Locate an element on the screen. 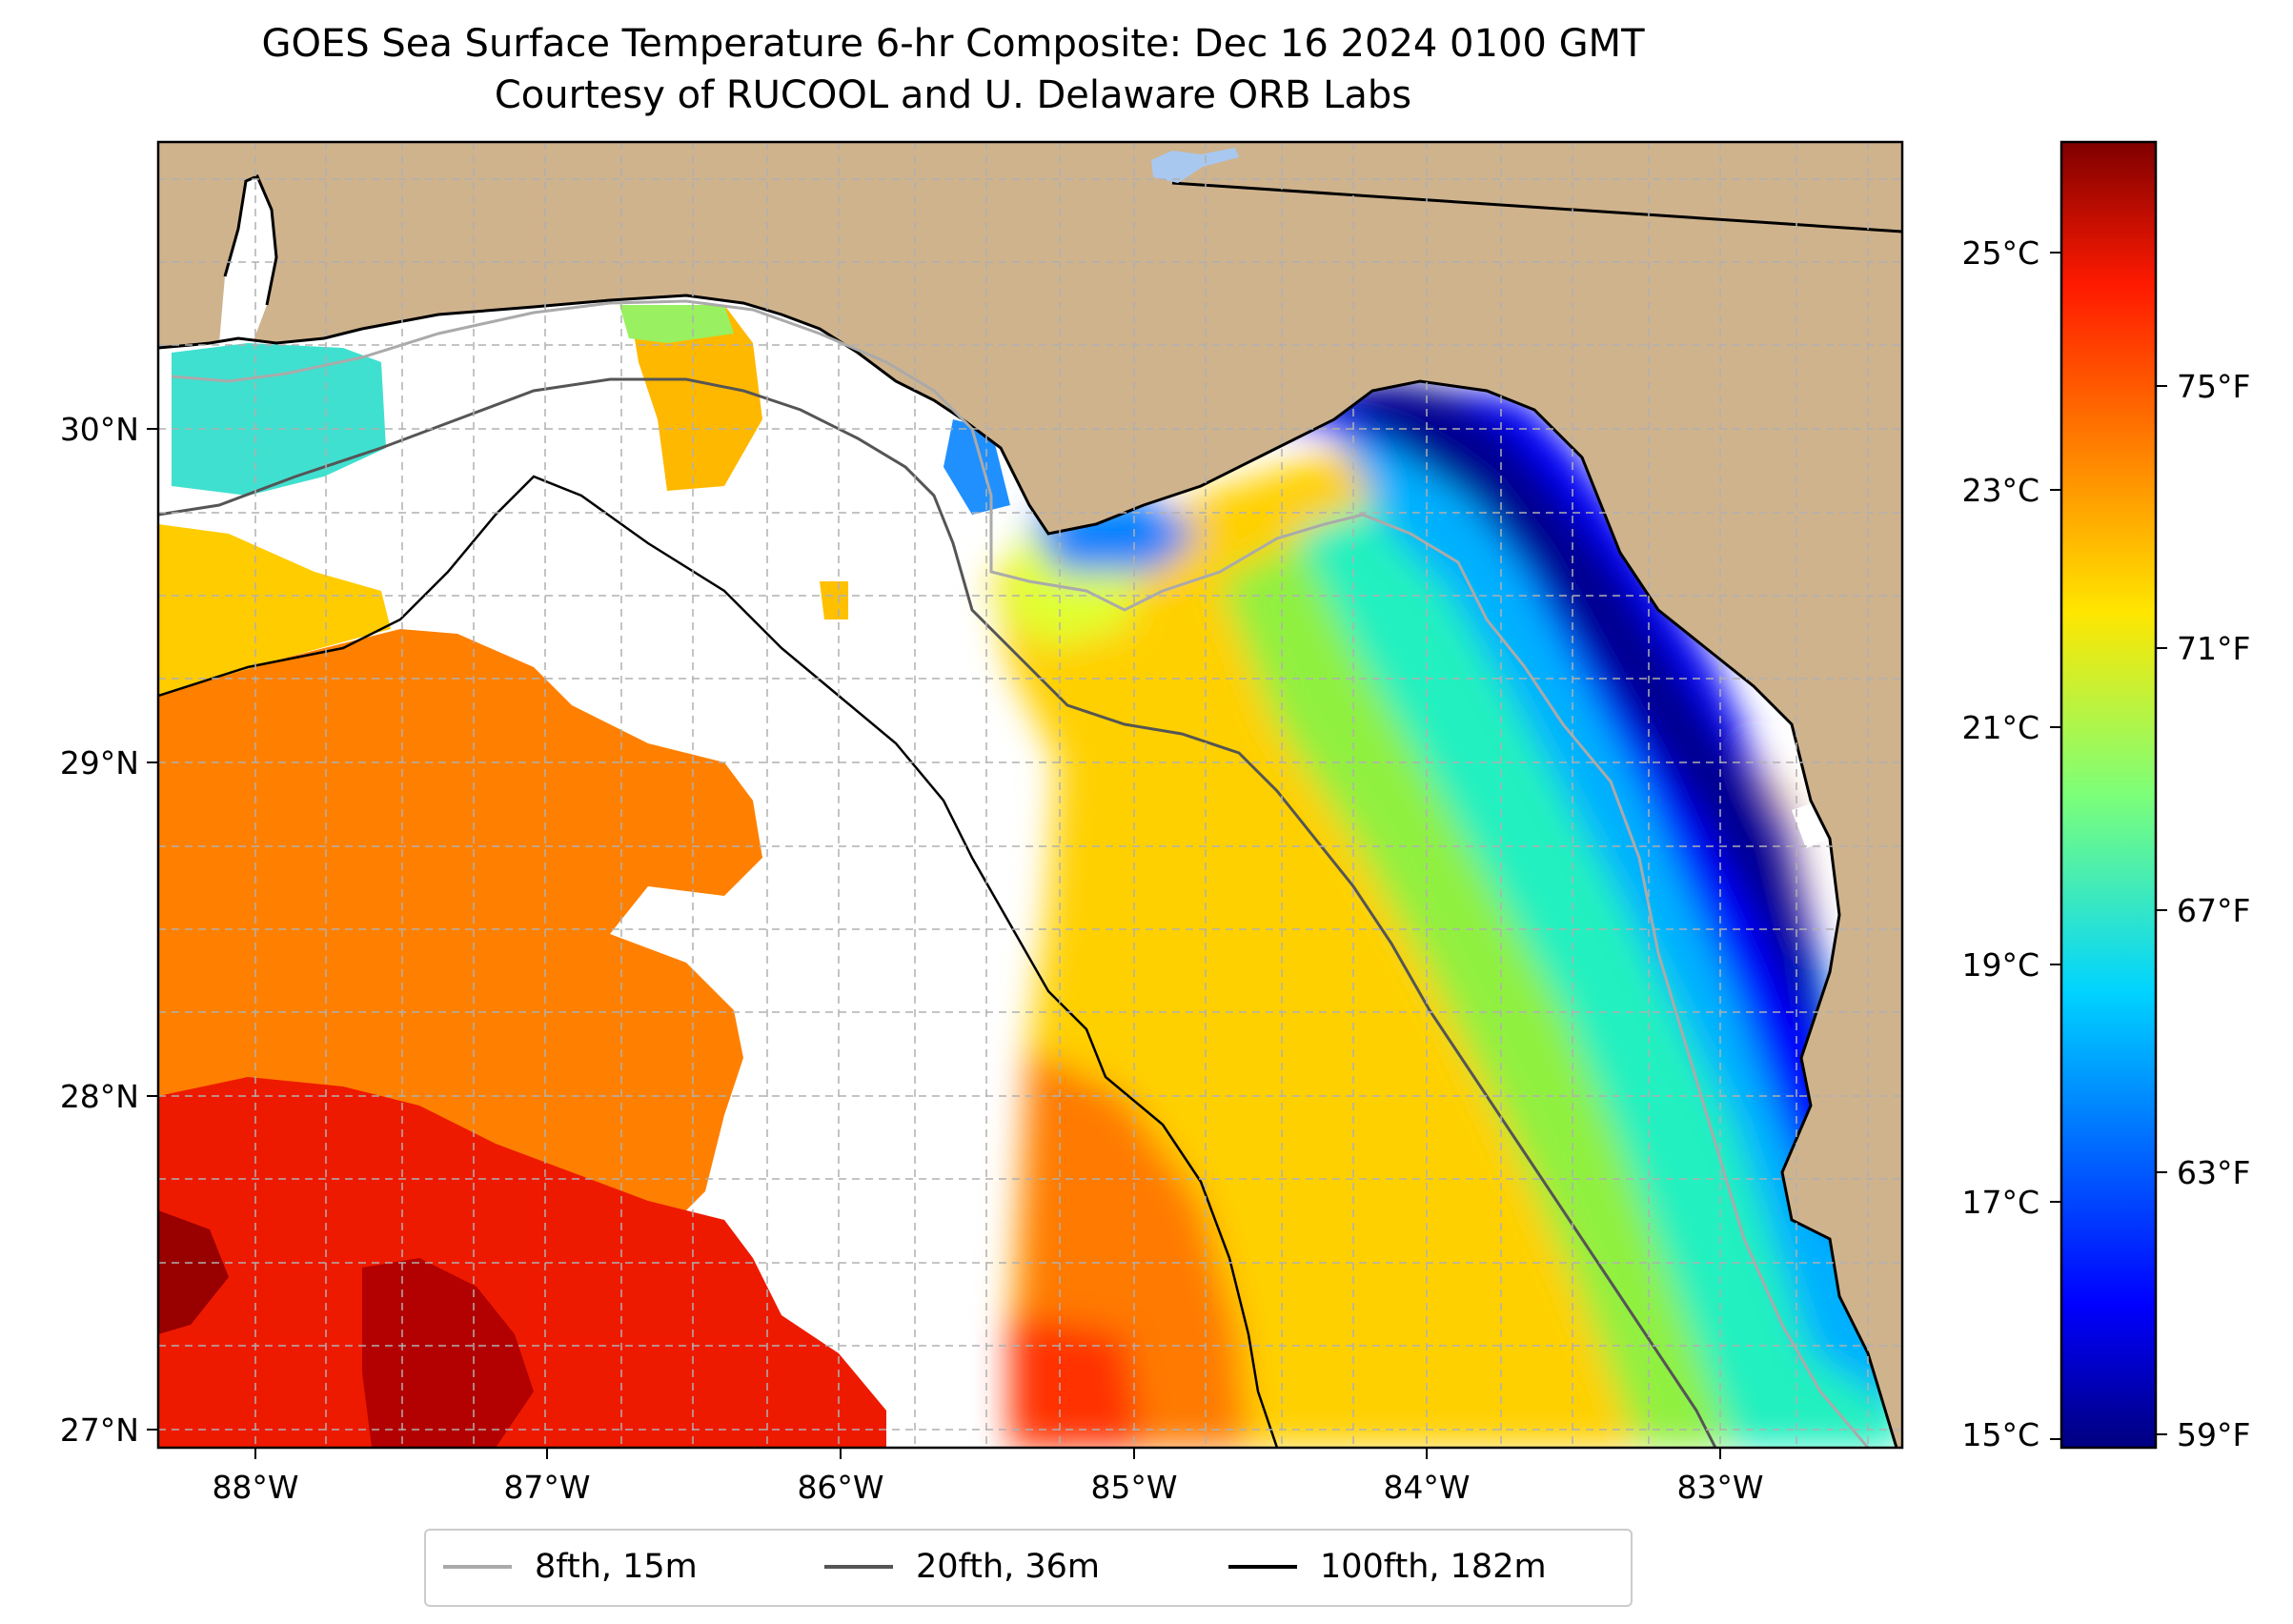  legend-item-20fth: 20fth, 36m is located at coordinates (962, 1567).